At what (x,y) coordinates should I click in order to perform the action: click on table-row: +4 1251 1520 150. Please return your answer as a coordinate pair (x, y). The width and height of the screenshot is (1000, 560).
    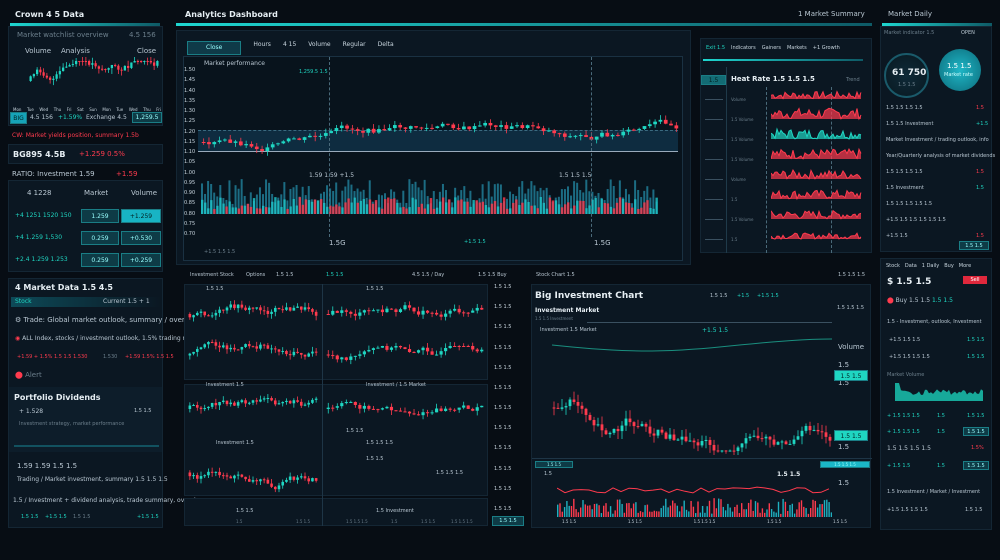
    Looking at the image, I should click on (43, 215).